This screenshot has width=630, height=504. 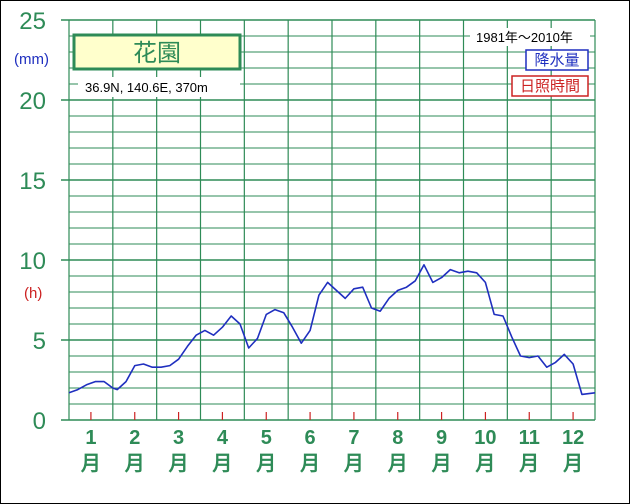 What do you see at coordinates (441, 438) in the screenshot?
I see `x-tick-label: 9` at bounding box center [441, 438].